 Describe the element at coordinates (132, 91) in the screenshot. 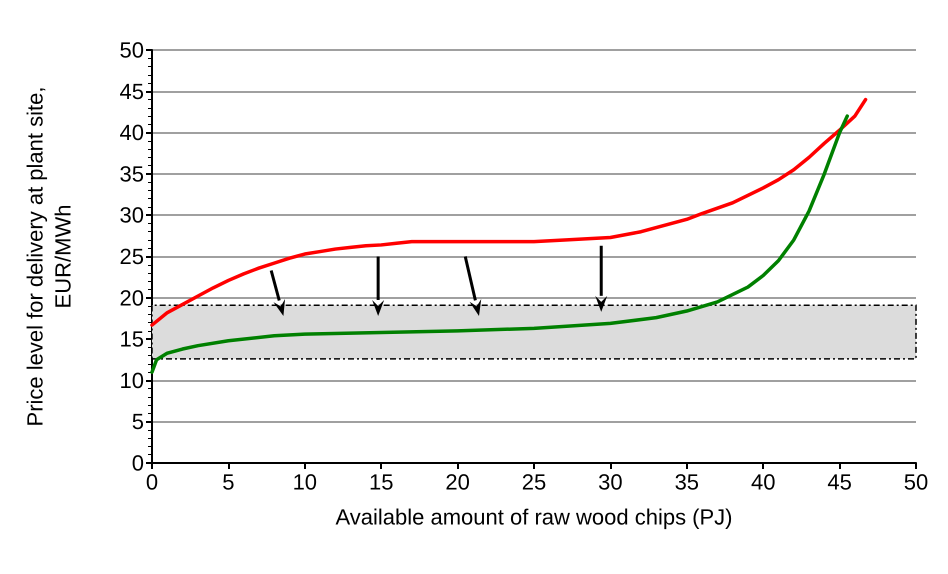

I see `y-tick-label: 45` at that location.